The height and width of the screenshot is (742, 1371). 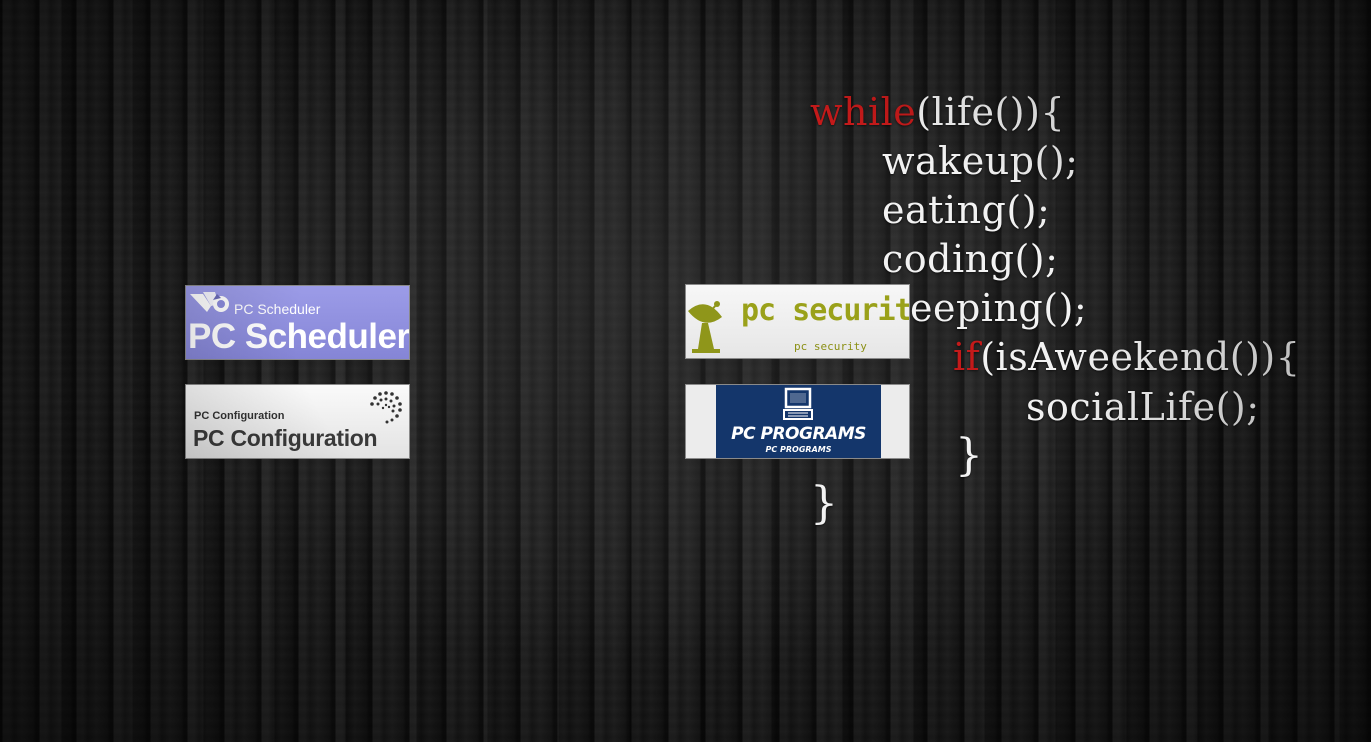 What do you see at coordinates (999, 308) in the screenshot?
I see `code-line-sleeping: eeping();` at bounding box center [999, 308].